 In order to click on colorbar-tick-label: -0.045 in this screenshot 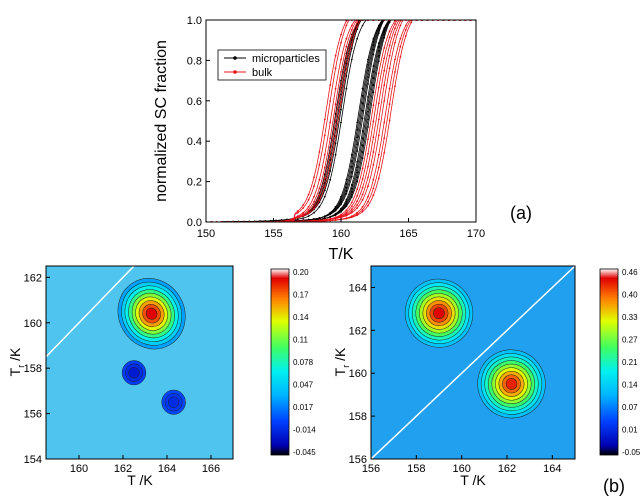, I will do `click(304, 452)`.